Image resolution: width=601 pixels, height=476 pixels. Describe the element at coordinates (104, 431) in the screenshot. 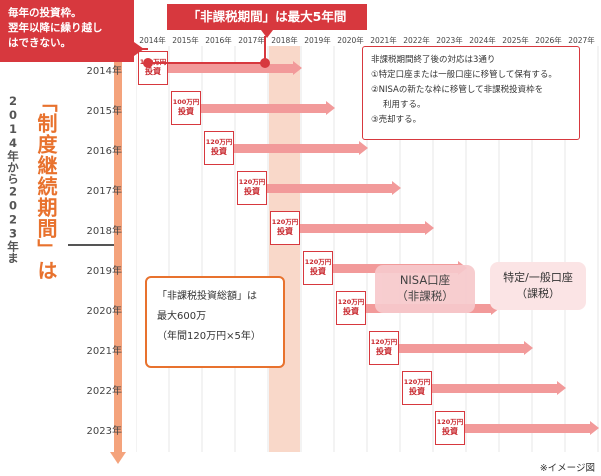

I see `row-year-label: 2023年` at that location.